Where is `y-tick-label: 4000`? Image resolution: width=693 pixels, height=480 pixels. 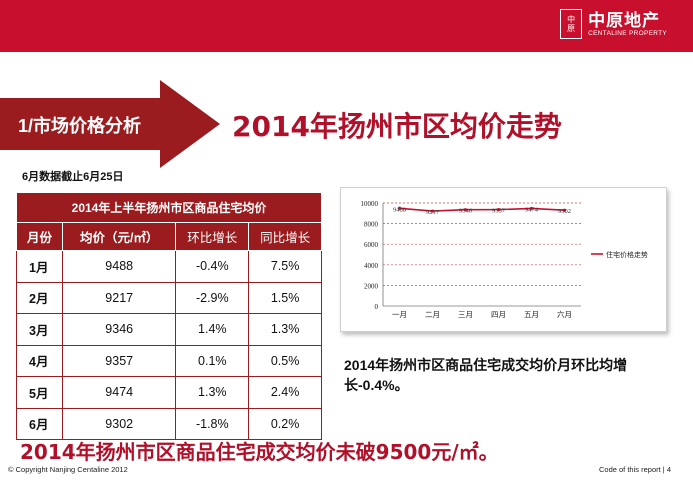 y-tick-label: 4000 is located at coordinates (371, 266).